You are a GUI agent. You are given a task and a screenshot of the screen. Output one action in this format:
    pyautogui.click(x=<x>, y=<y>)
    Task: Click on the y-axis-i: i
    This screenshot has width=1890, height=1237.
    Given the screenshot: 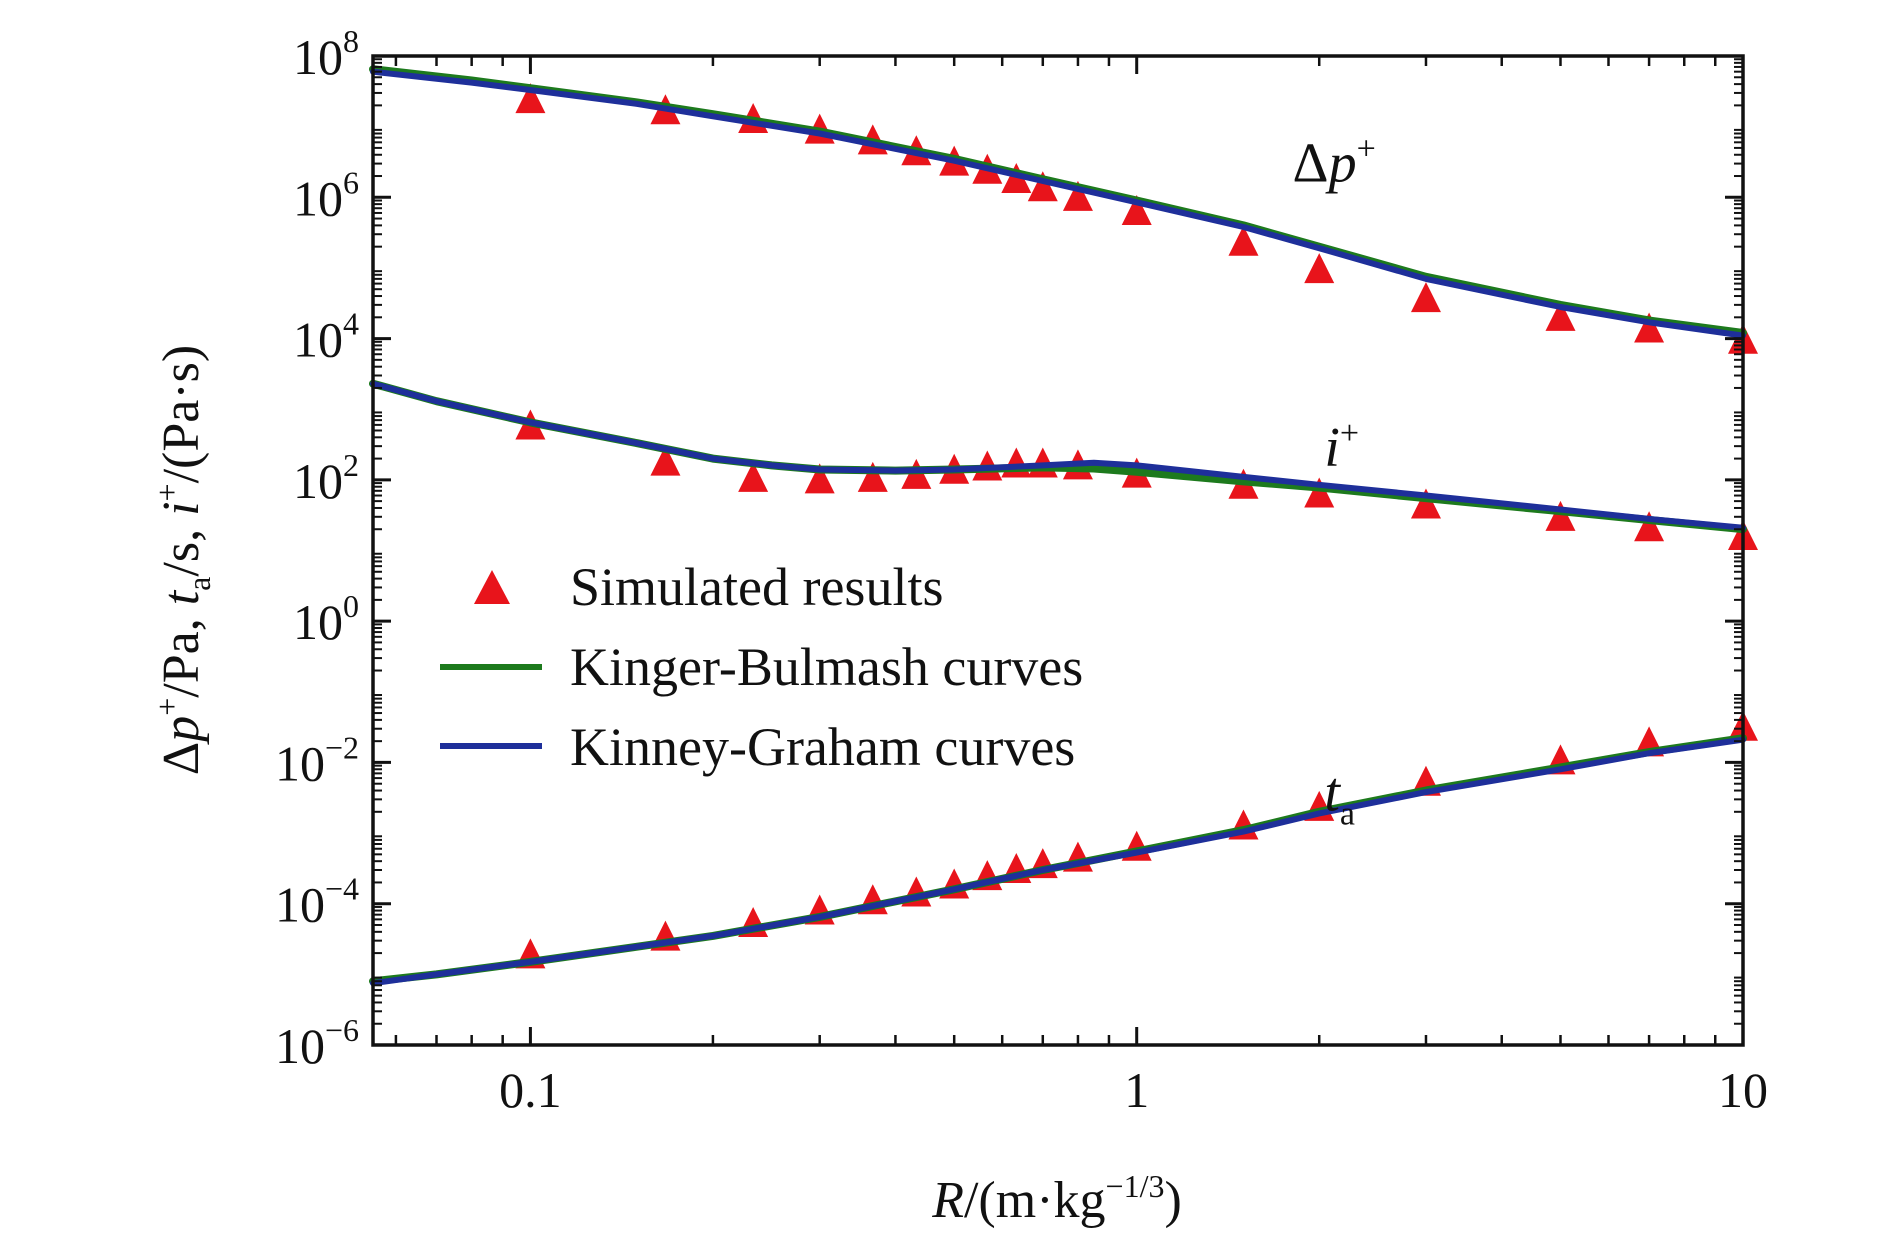 What is the action you would take?
    pyautogui.click(x=181, y=508)
    